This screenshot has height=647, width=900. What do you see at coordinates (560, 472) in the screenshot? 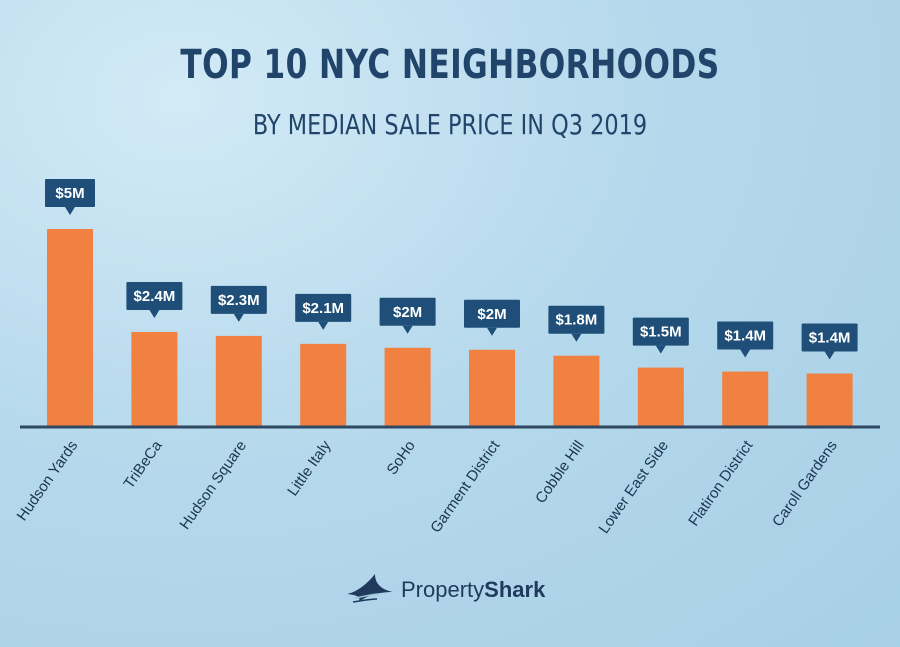
I see `x-tick-label-7: Cobble Hill` at bounding box center [560, 472].